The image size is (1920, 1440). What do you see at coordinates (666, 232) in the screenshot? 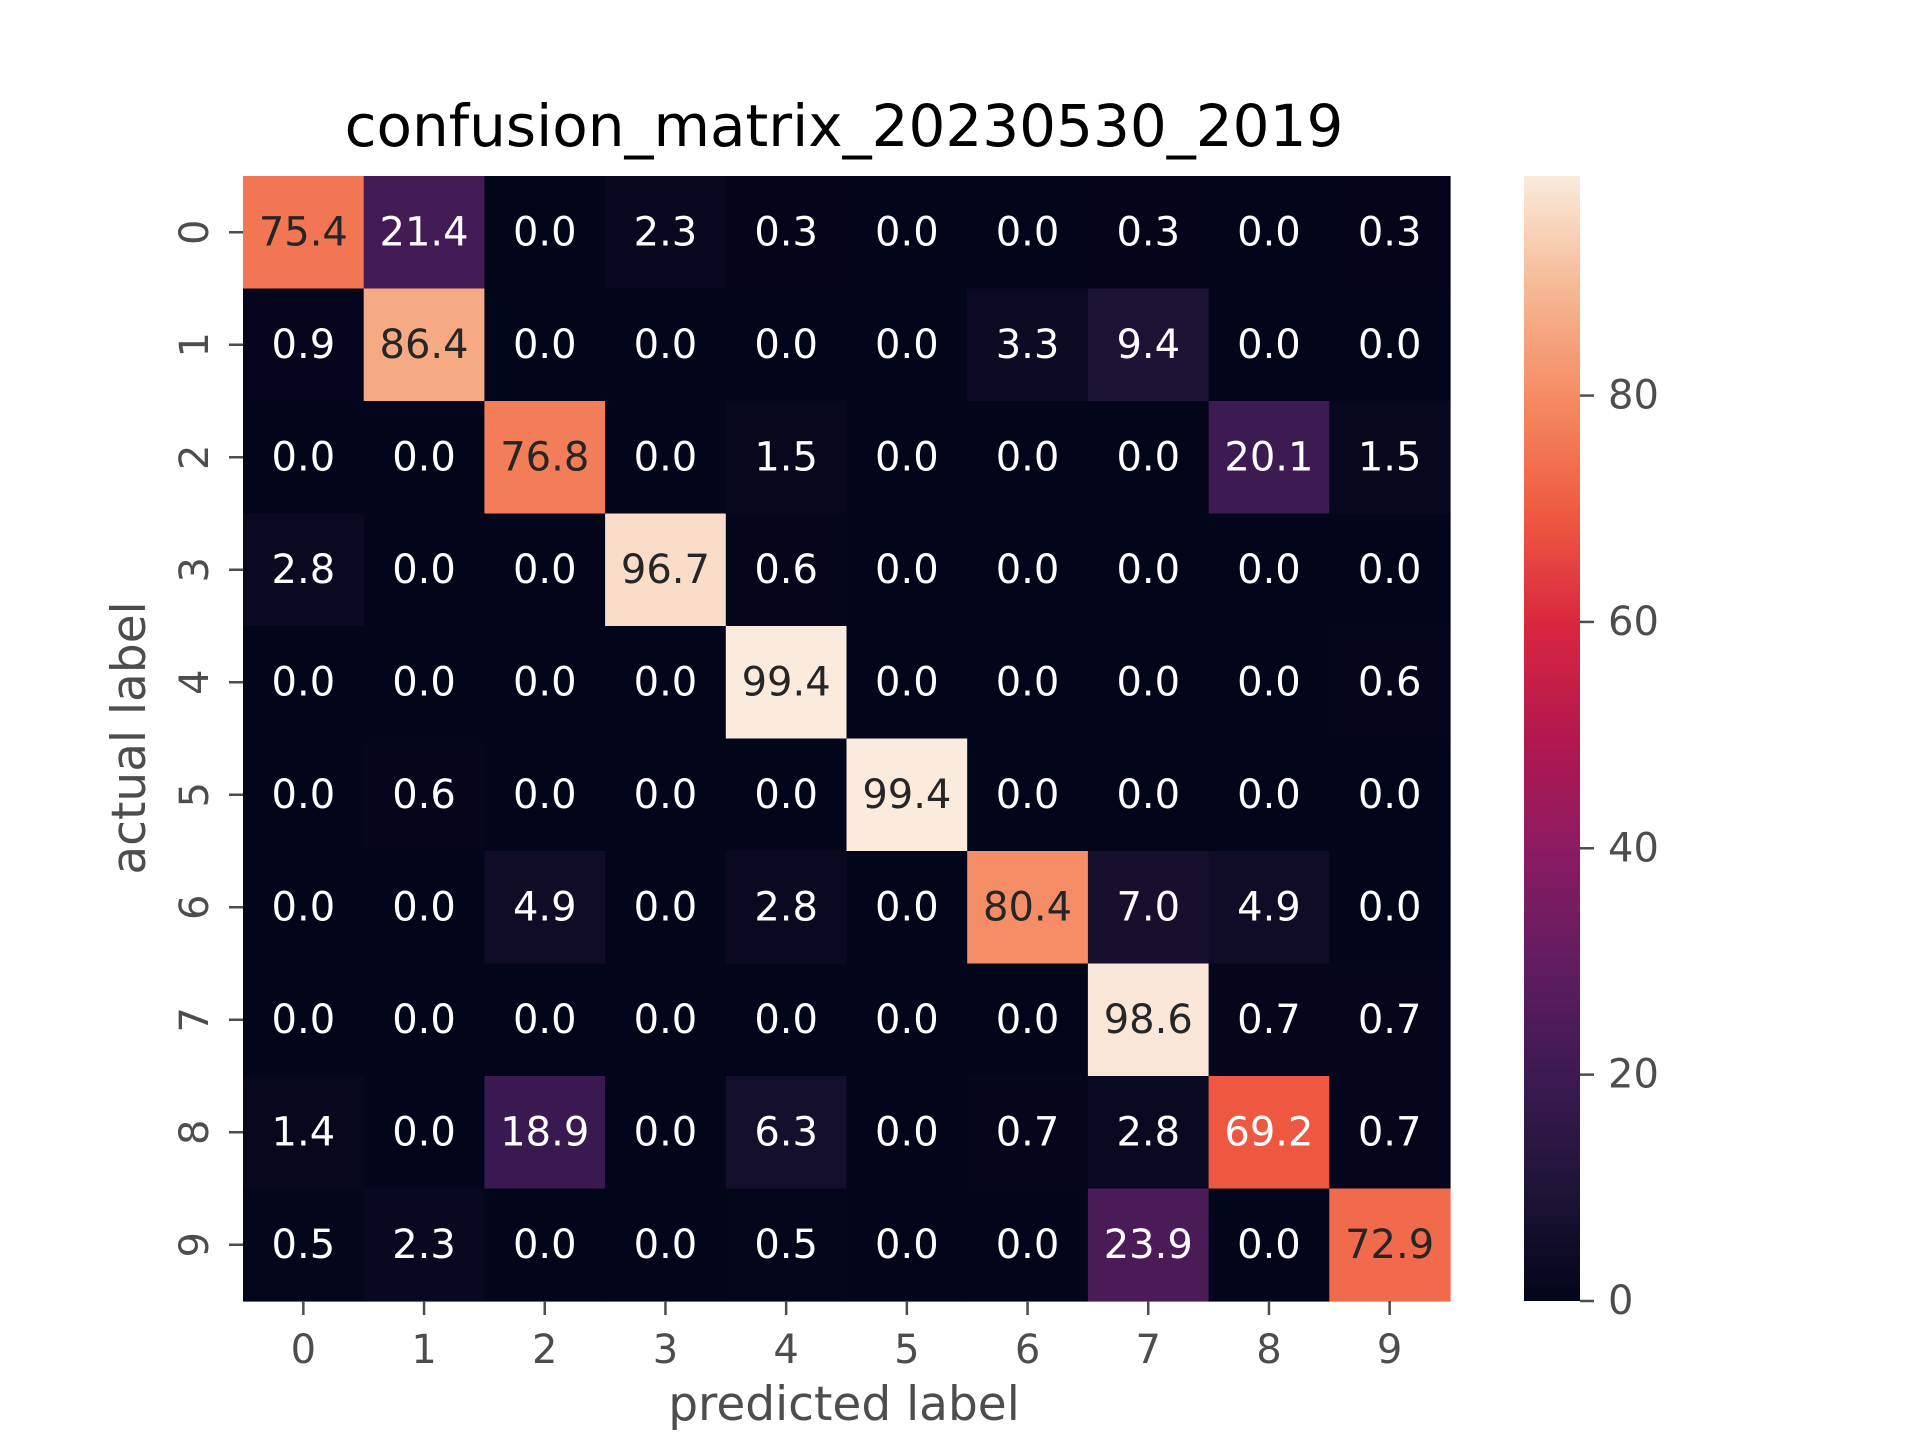
I see `cell-value-label: 2.3` at bounding box center [666, 232].